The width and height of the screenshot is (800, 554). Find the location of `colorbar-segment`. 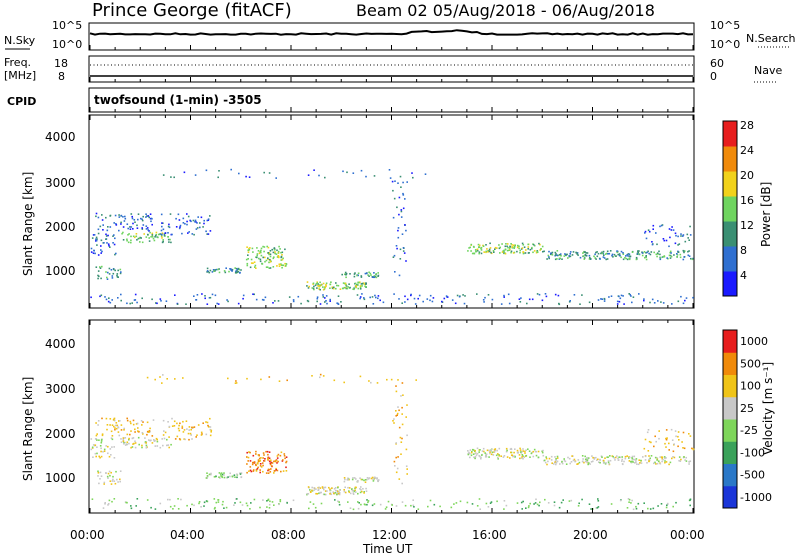

colorbar-segment is located at coordinates (730, 284).